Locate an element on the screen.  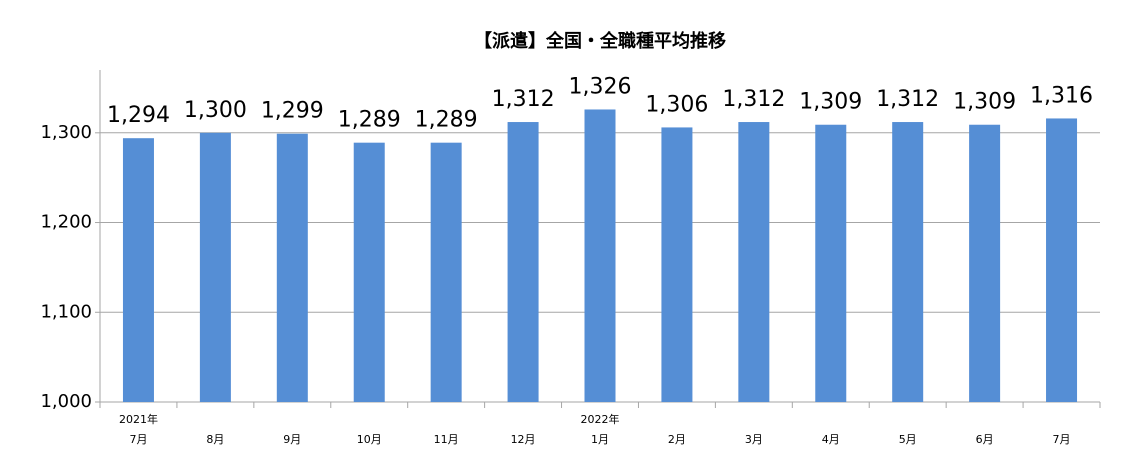
chart-title: 【派遣】全国・全職種平均推移 is located at coordinates (600, 41).